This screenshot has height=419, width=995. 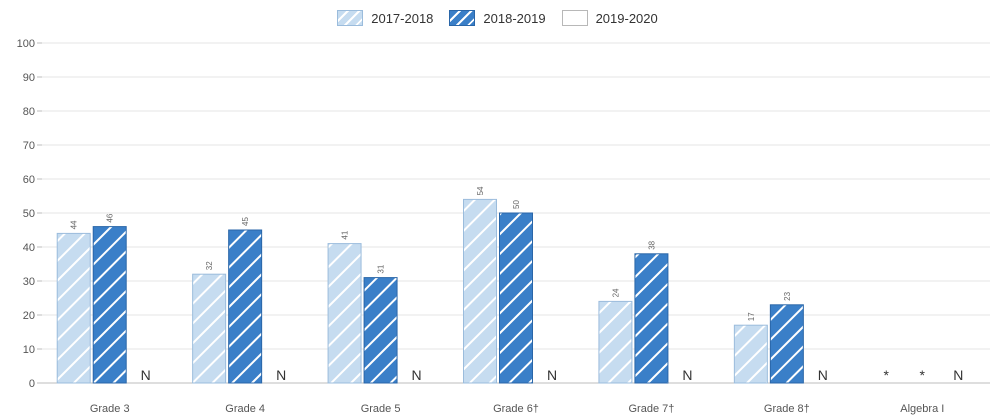 I want to click on x-tick-label: Grade 8†, so click(x=787, y=409).